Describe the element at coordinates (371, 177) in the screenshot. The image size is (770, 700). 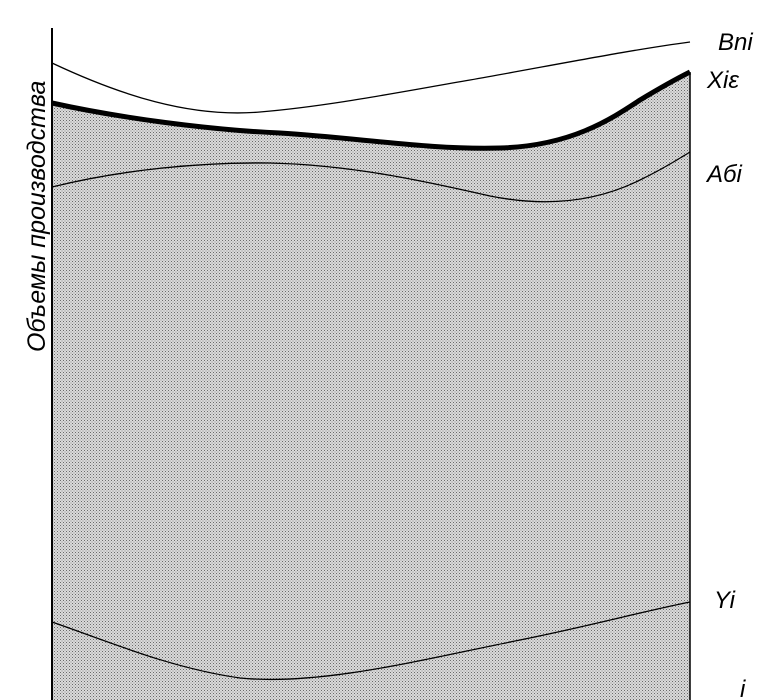
I see `curve-abi` at that location.